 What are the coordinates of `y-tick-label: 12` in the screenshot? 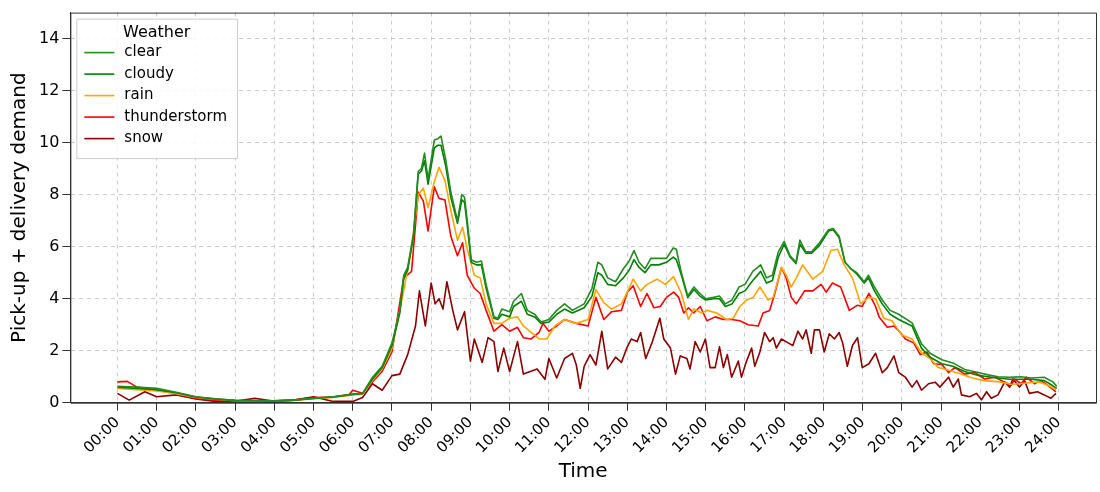 It's located at (49, 89).